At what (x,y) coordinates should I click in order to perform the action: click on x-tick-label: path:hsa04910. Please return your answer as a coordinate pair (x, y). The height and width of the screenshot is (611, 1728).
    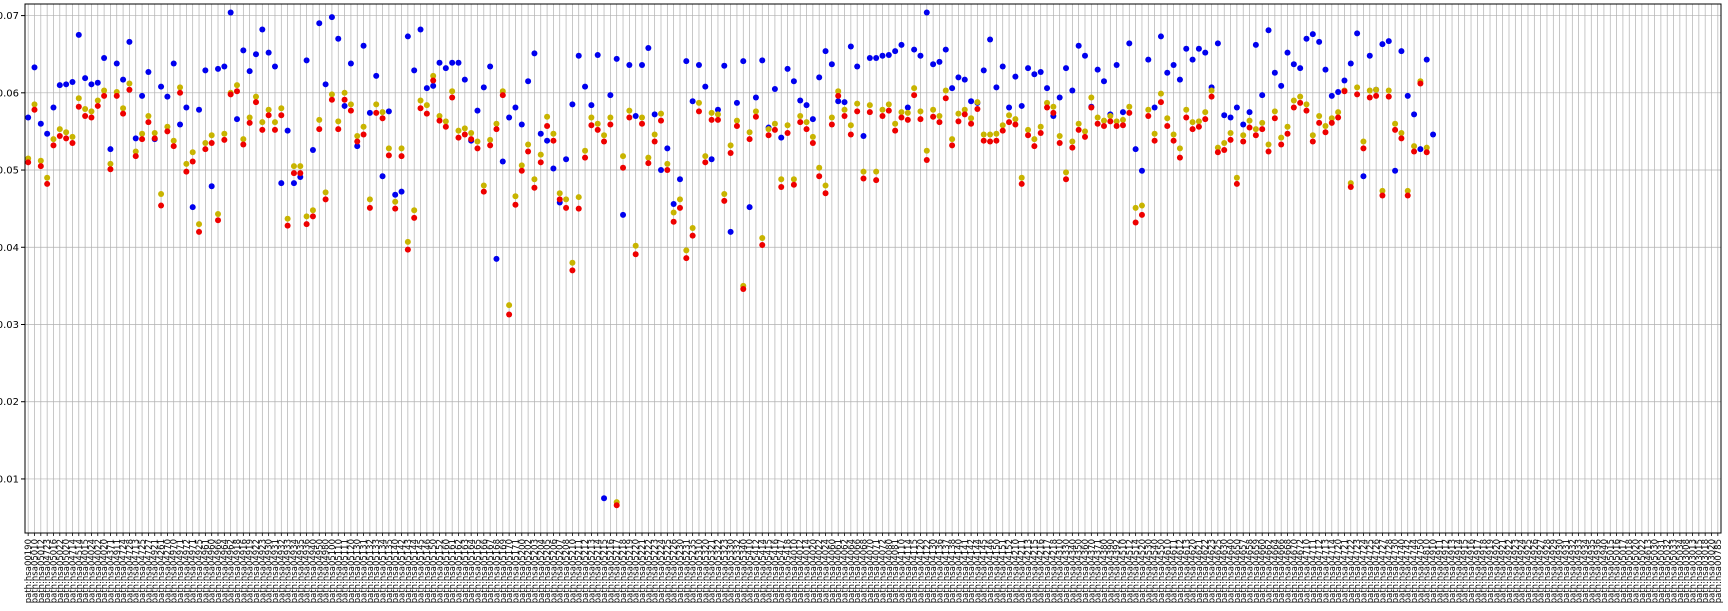
    Looking at the image, I should click on (1434, 571).